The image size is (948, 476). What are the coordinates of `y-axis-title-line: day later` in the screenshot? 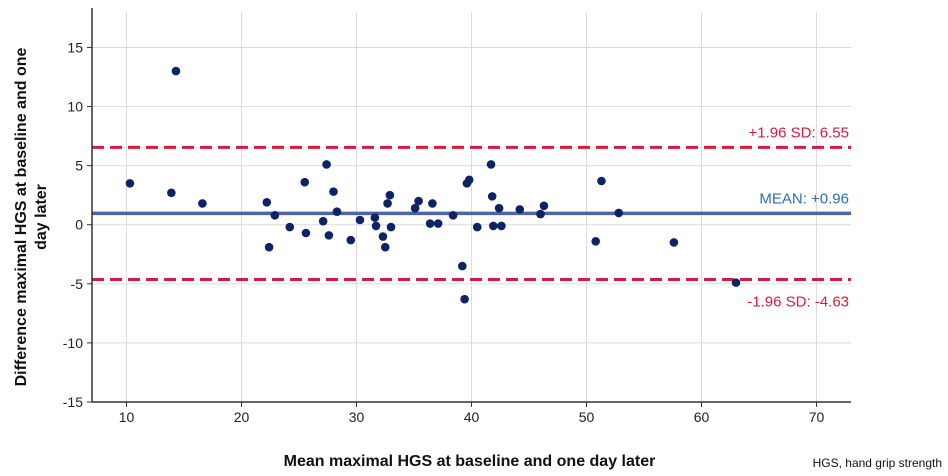 It's located at (41, 217).